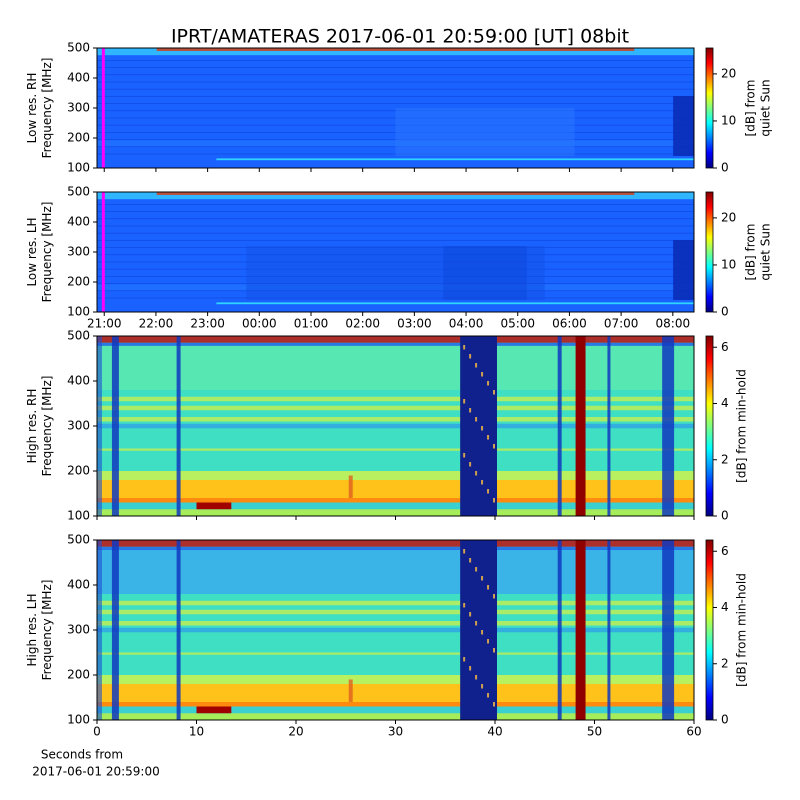 The height and width of the screenshot is (800, 800). I want to click on colorbar-label: quiet Sun, so click(766, 107).